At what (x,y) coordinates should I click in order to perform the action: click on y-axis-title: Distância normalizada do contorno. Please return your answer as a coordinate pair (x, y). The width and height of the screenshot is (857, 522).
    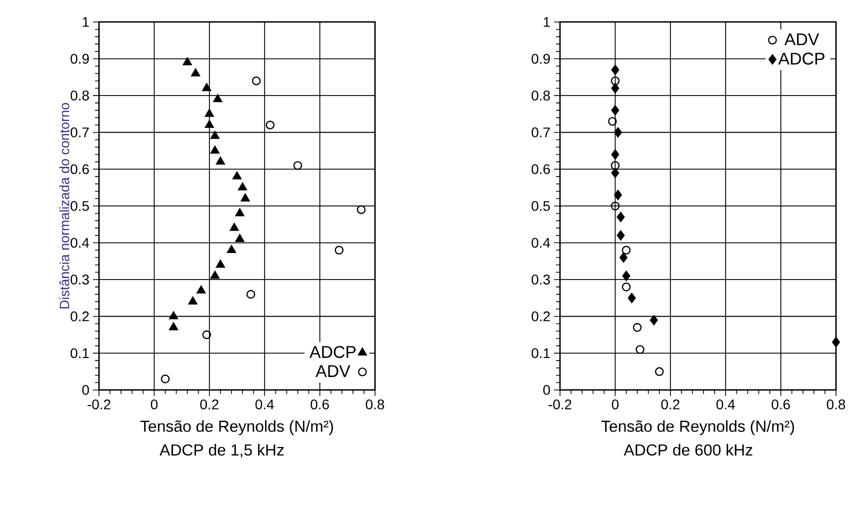
    Looking at the image, I should click on (64, 205).